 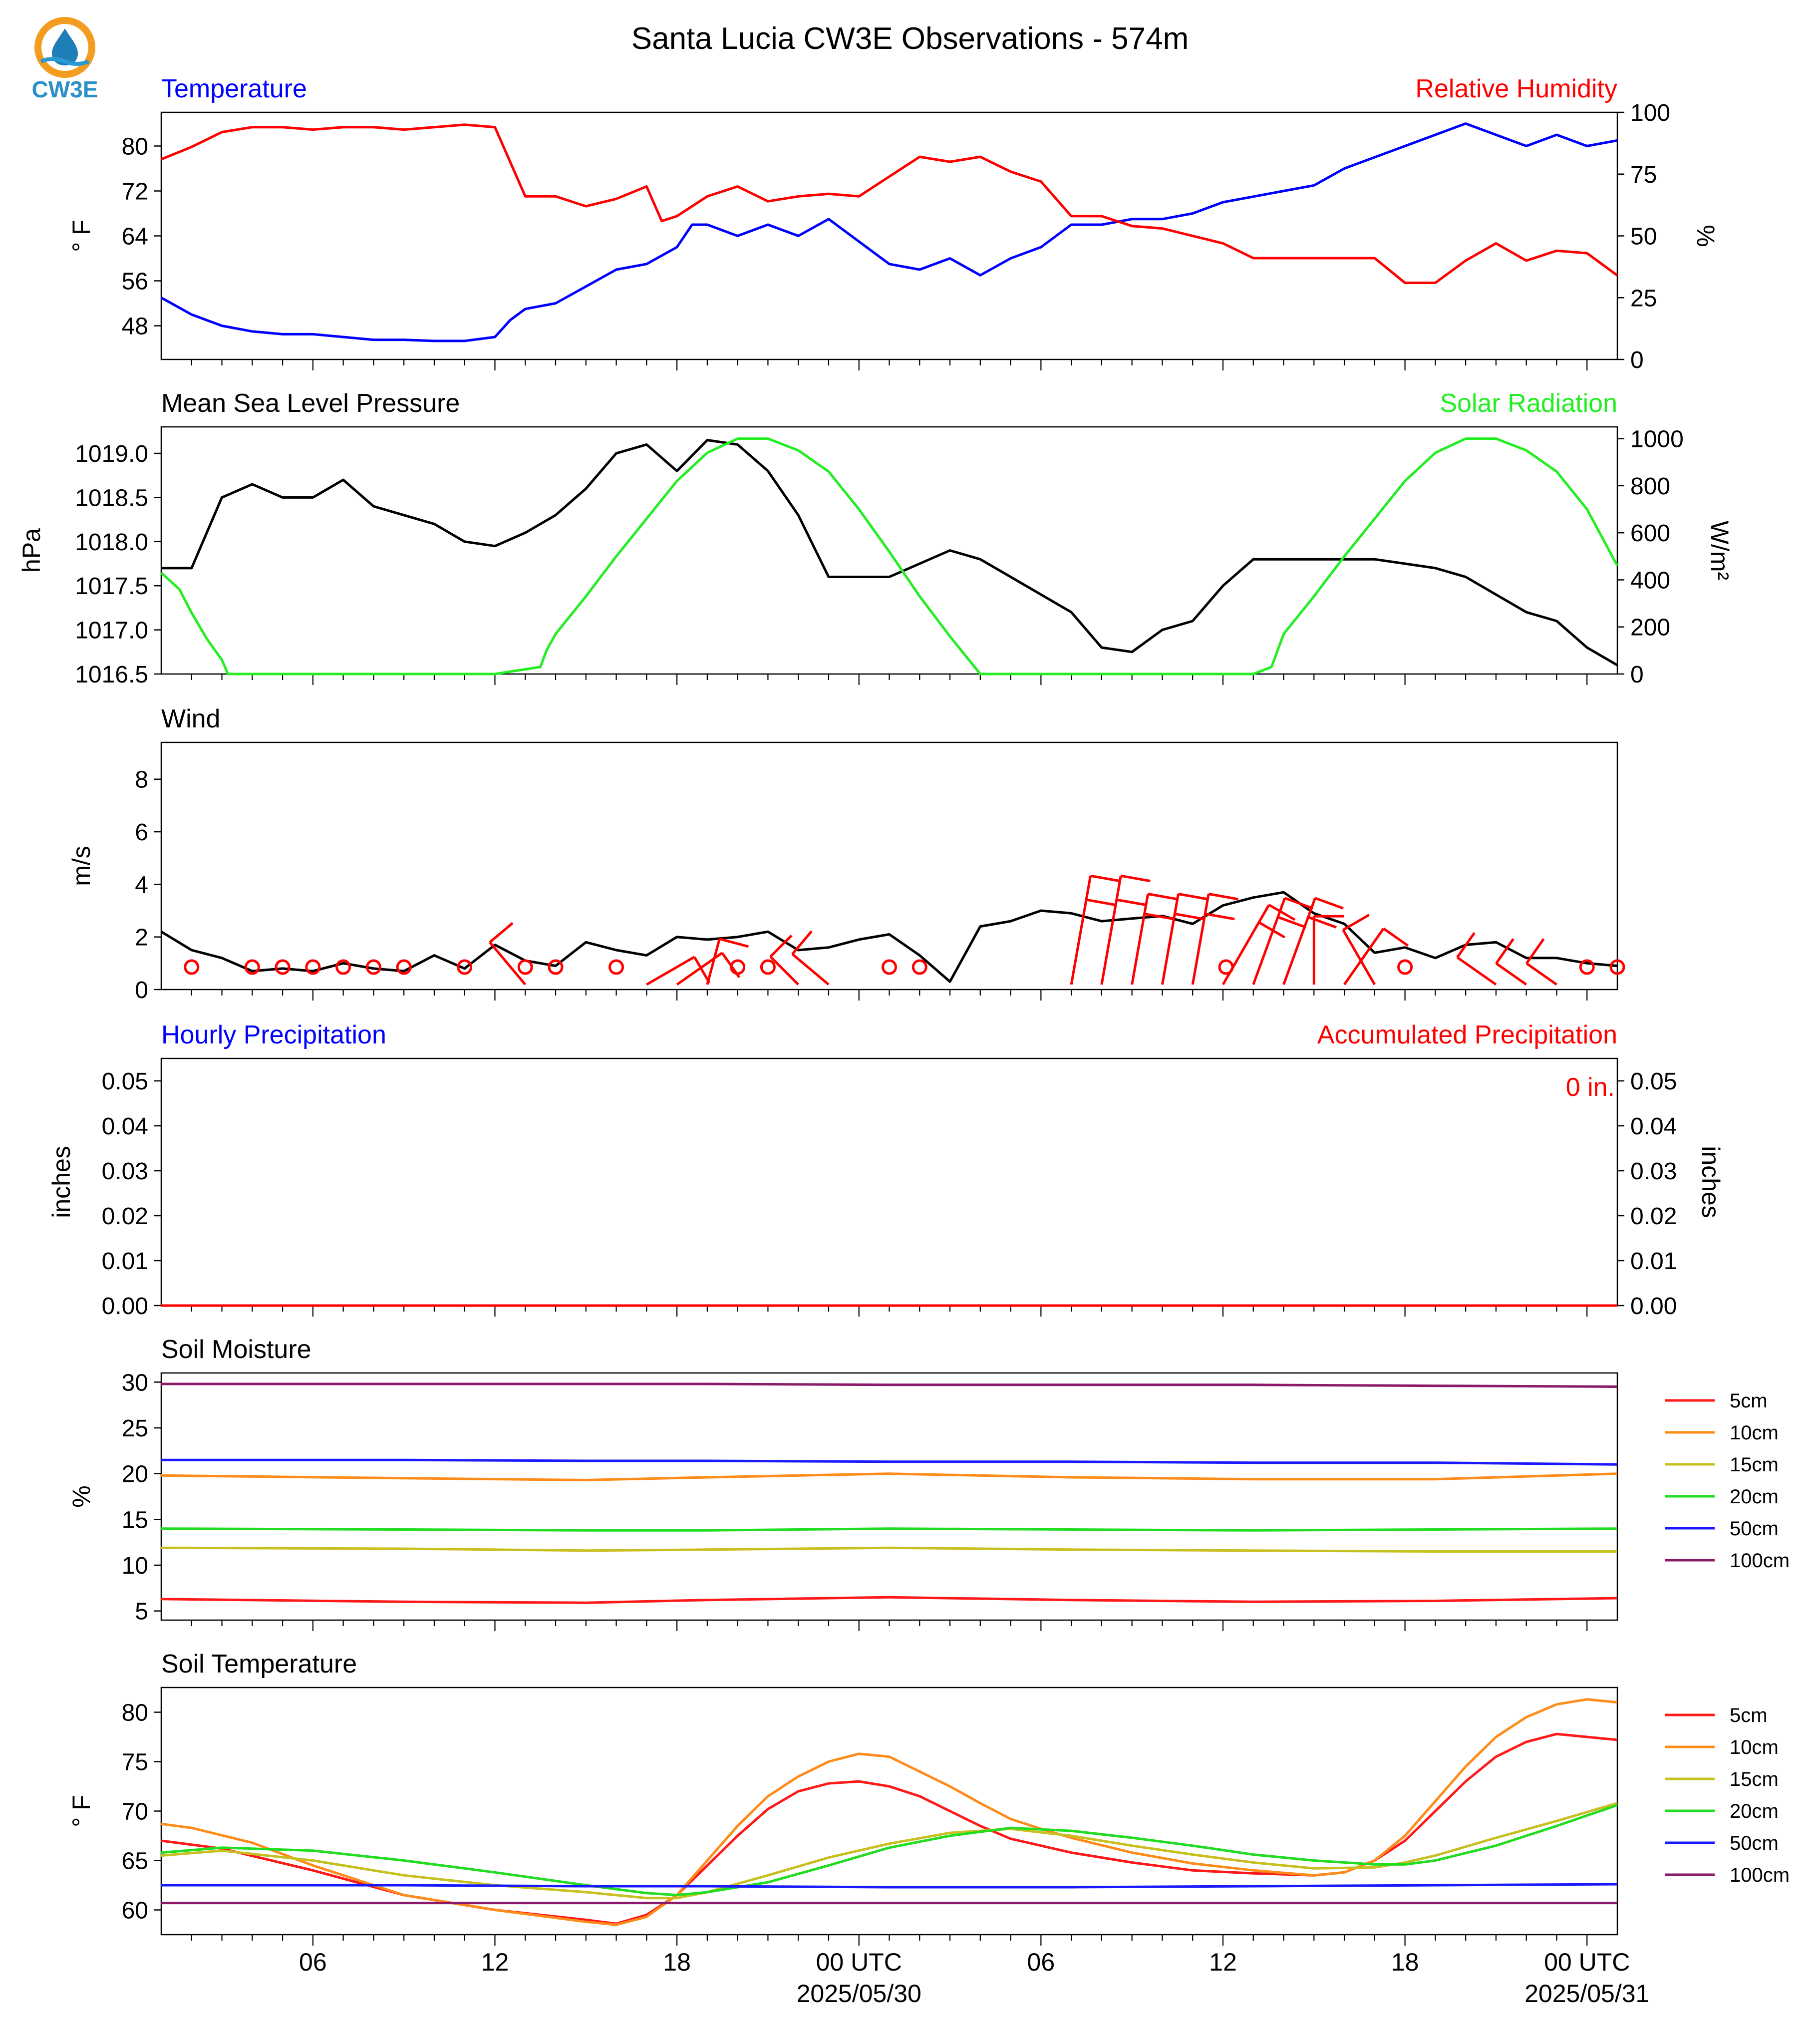 I want to click on y-axis-unit-right: %, so click(x=1706, y=236).